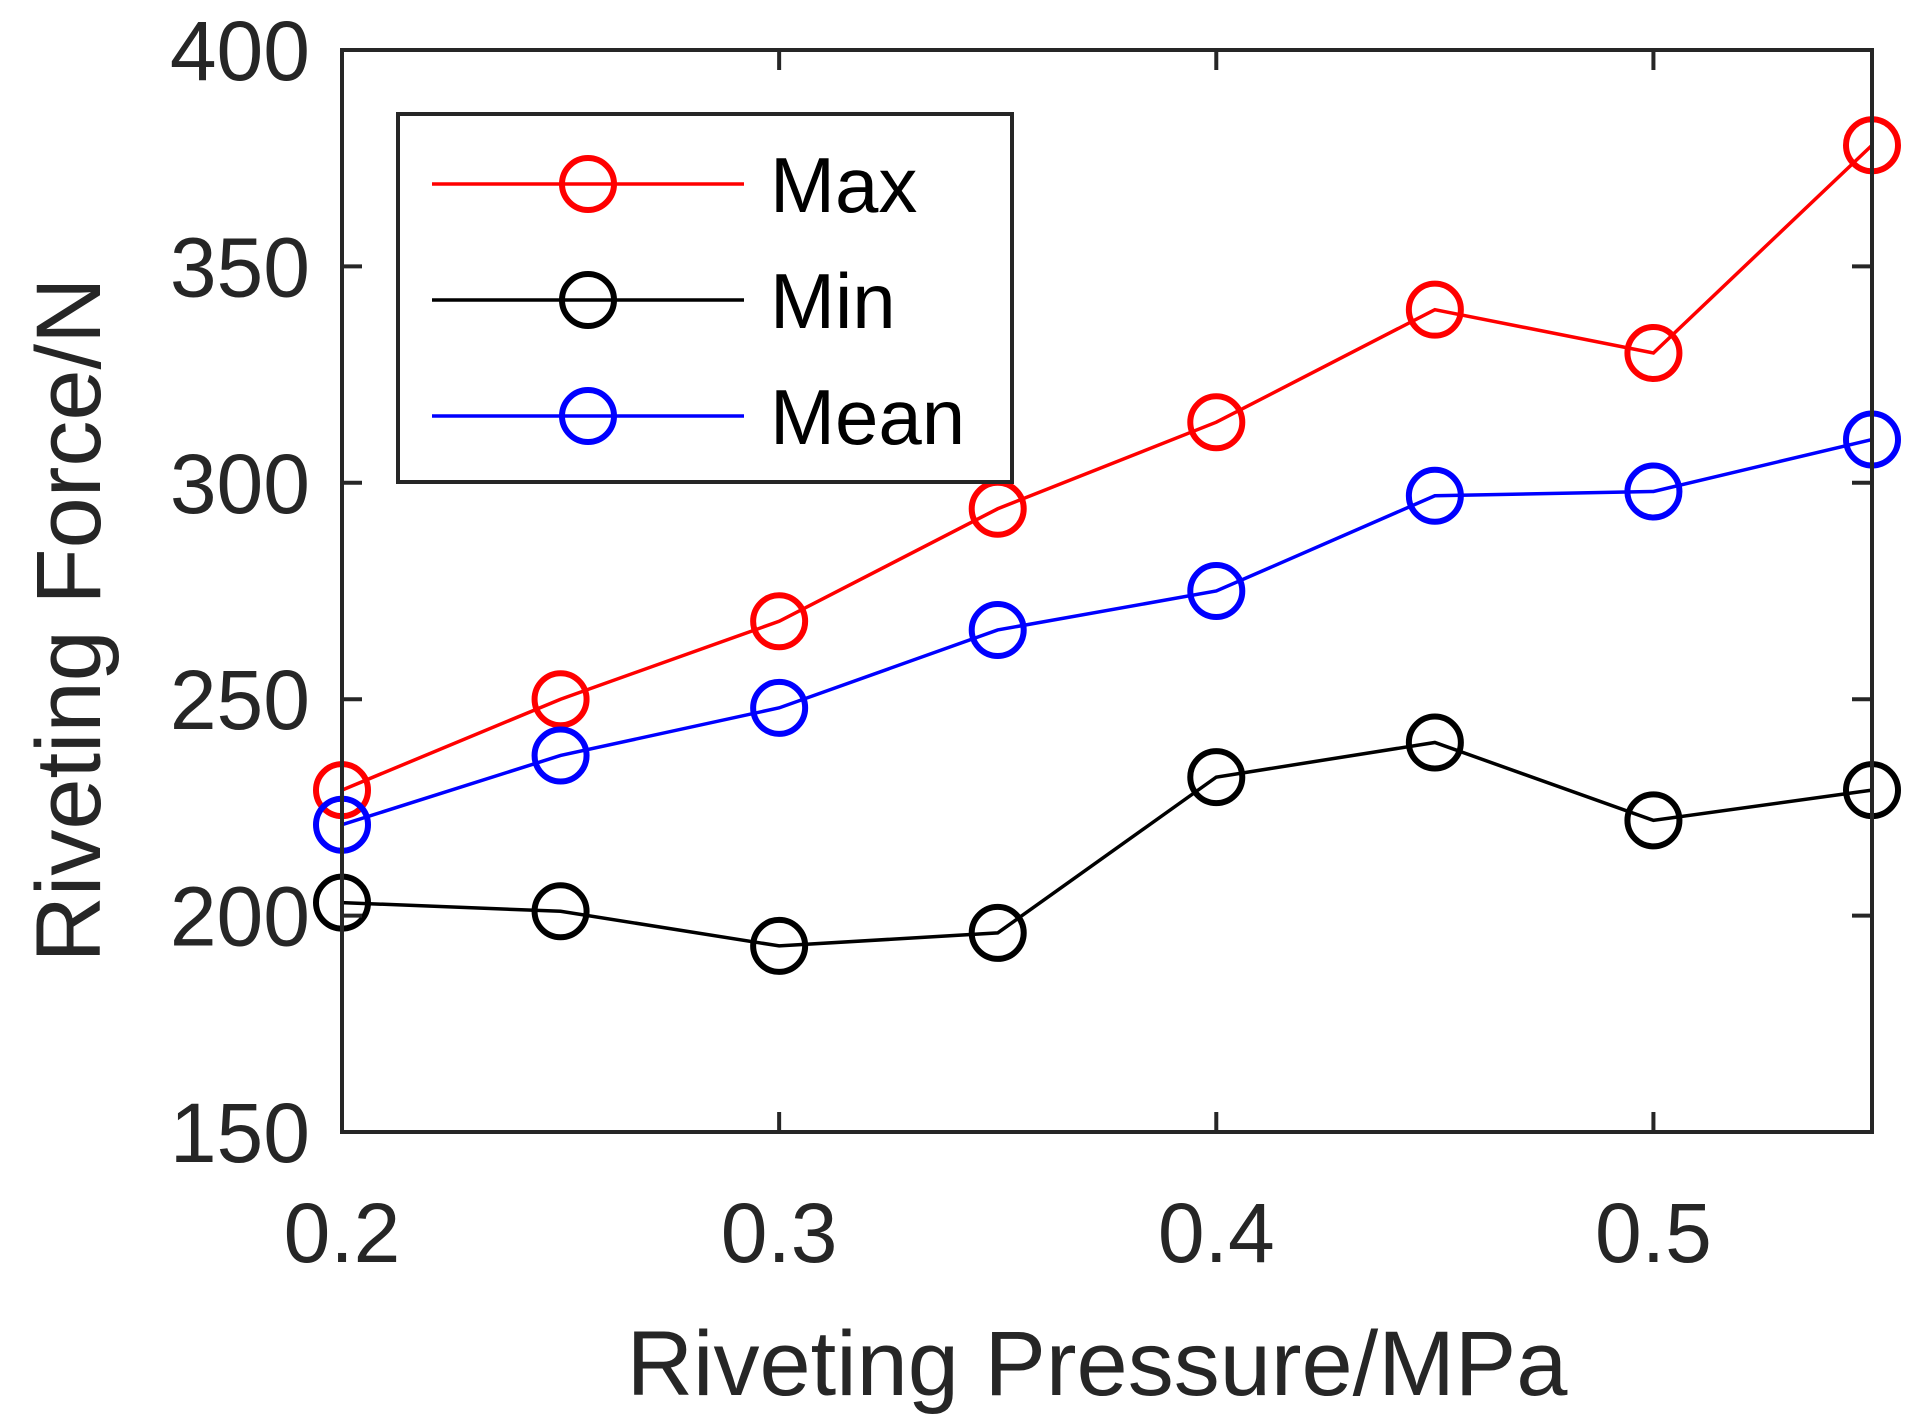 The width and height of the screenshot is (1926, 1428). Describe the element at coordinates (240, 1133) in the screenshot. I see `y-tick-label: 150` at that location.